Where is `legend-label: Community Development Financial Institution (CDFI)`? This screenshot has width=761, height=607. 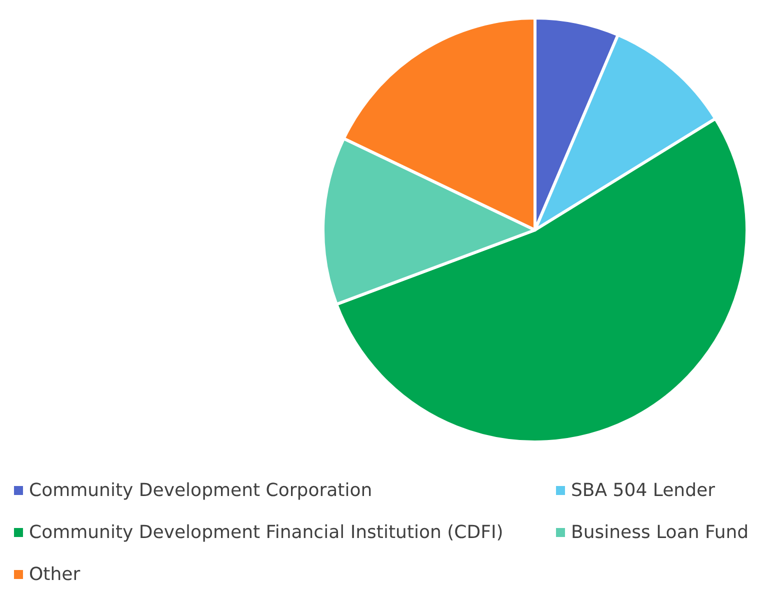
legend-label: Community Development Financial Institution (CDFI) is located at coordinates (266, 532).